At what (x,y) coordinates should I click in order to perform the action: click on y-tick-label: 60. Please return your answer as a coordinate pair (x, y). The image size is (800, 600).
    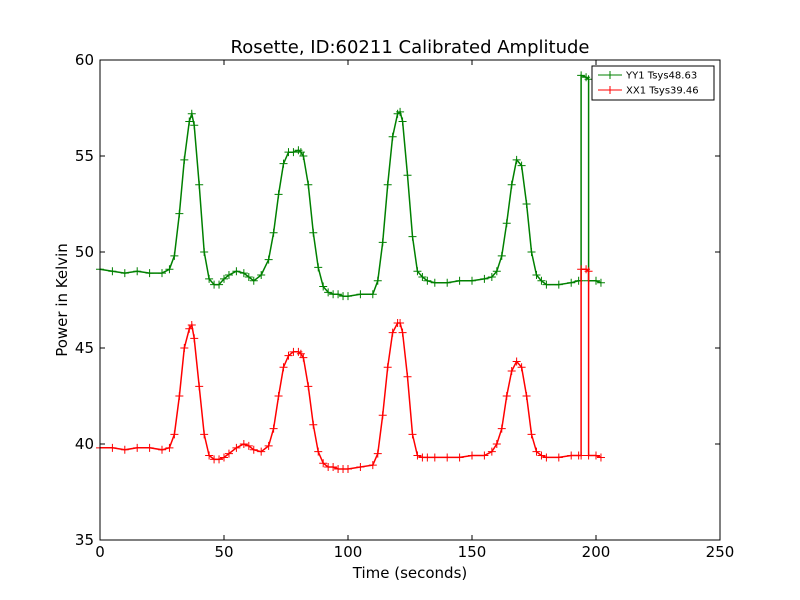
    Looking at the image, I should click on (84, 60).